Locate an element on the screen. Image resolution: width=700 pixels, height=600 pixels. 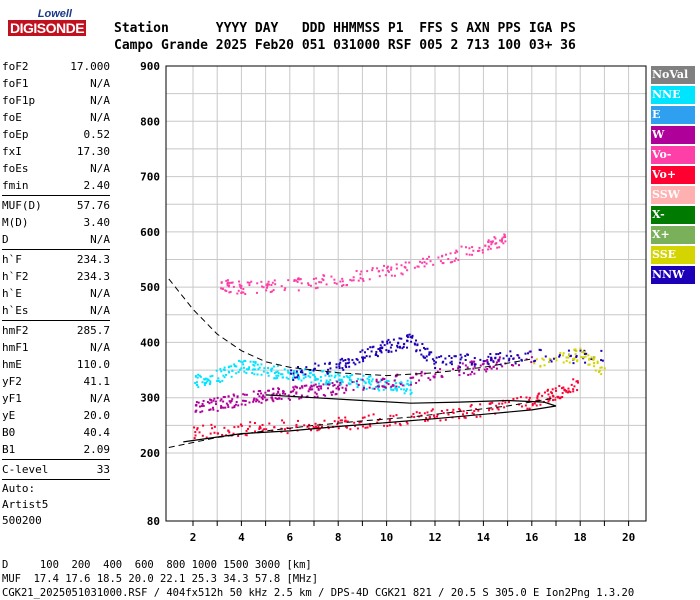
param-value: N/A is located at coordinates (100, 347).